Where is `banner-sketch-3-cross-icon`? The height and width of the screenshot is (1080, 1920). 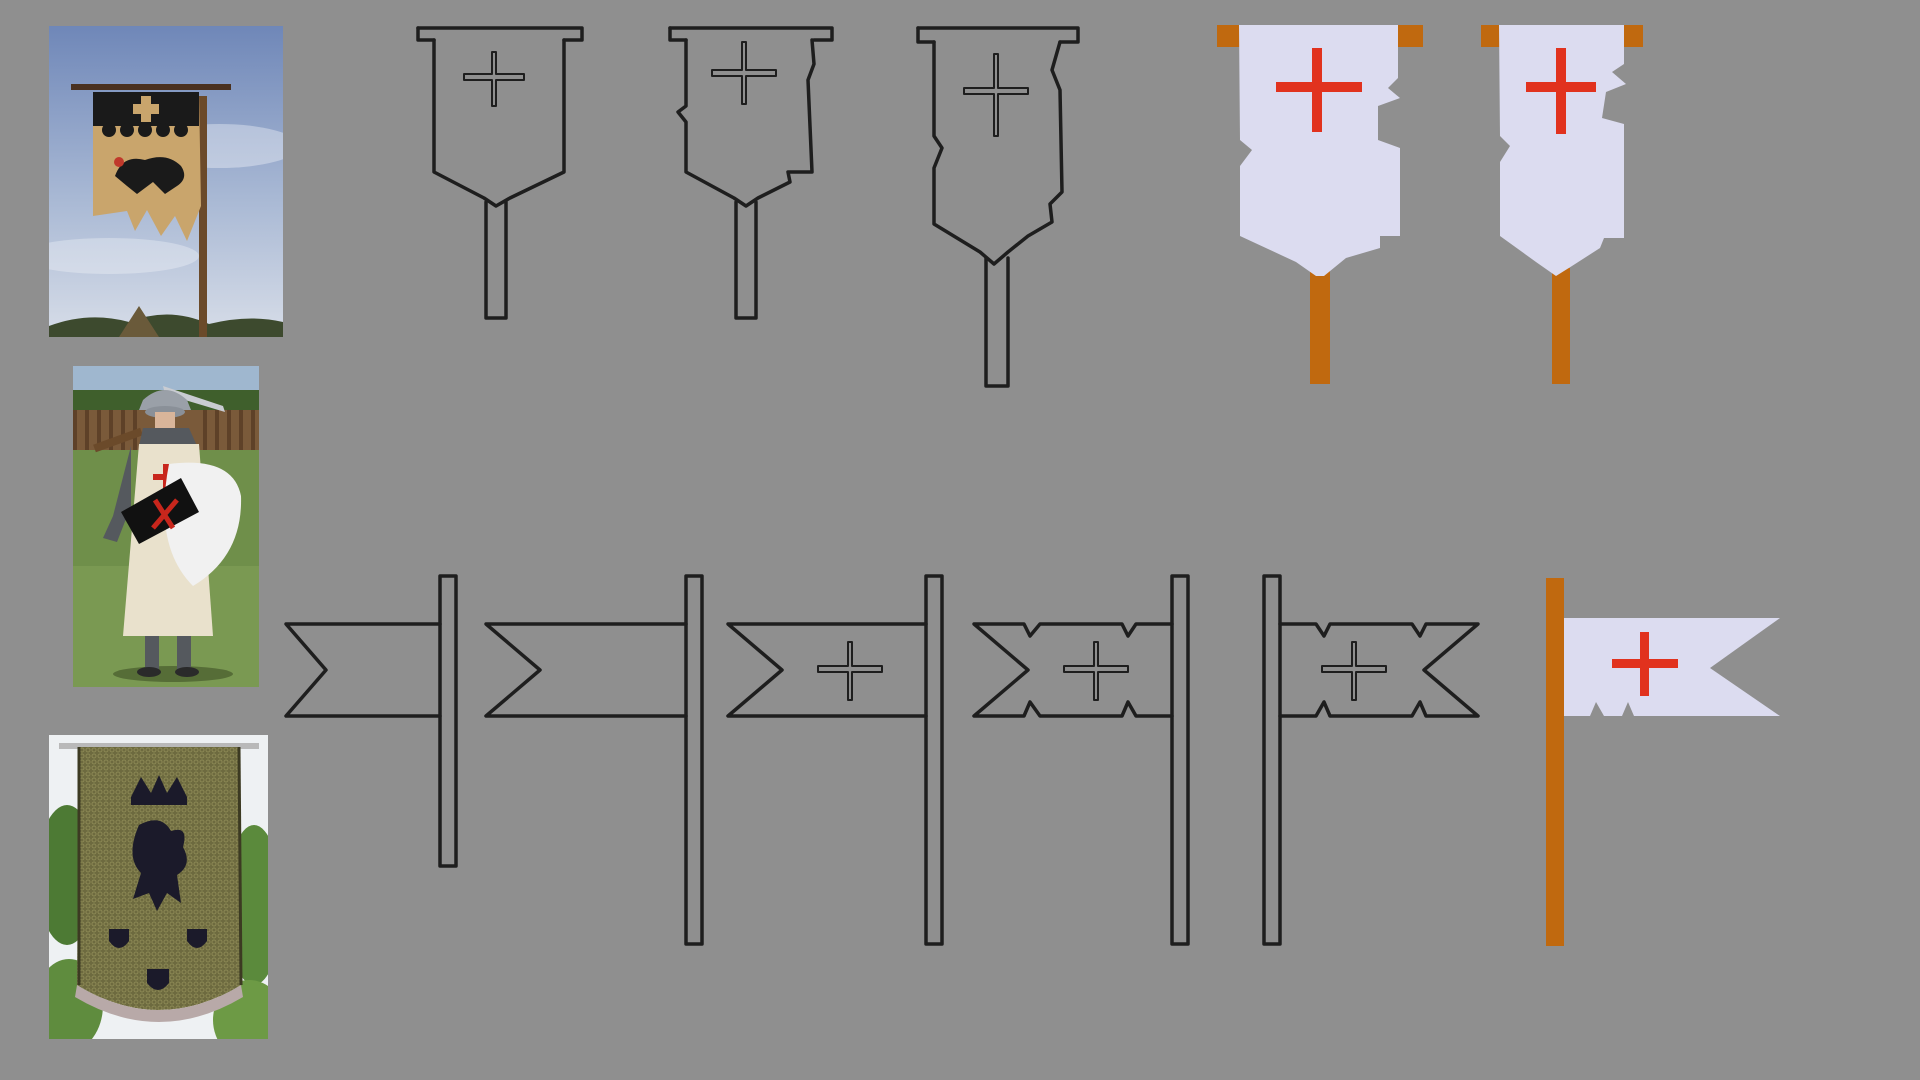 banner-sketch-3-cross-icon is located at coordinates (996, 95).